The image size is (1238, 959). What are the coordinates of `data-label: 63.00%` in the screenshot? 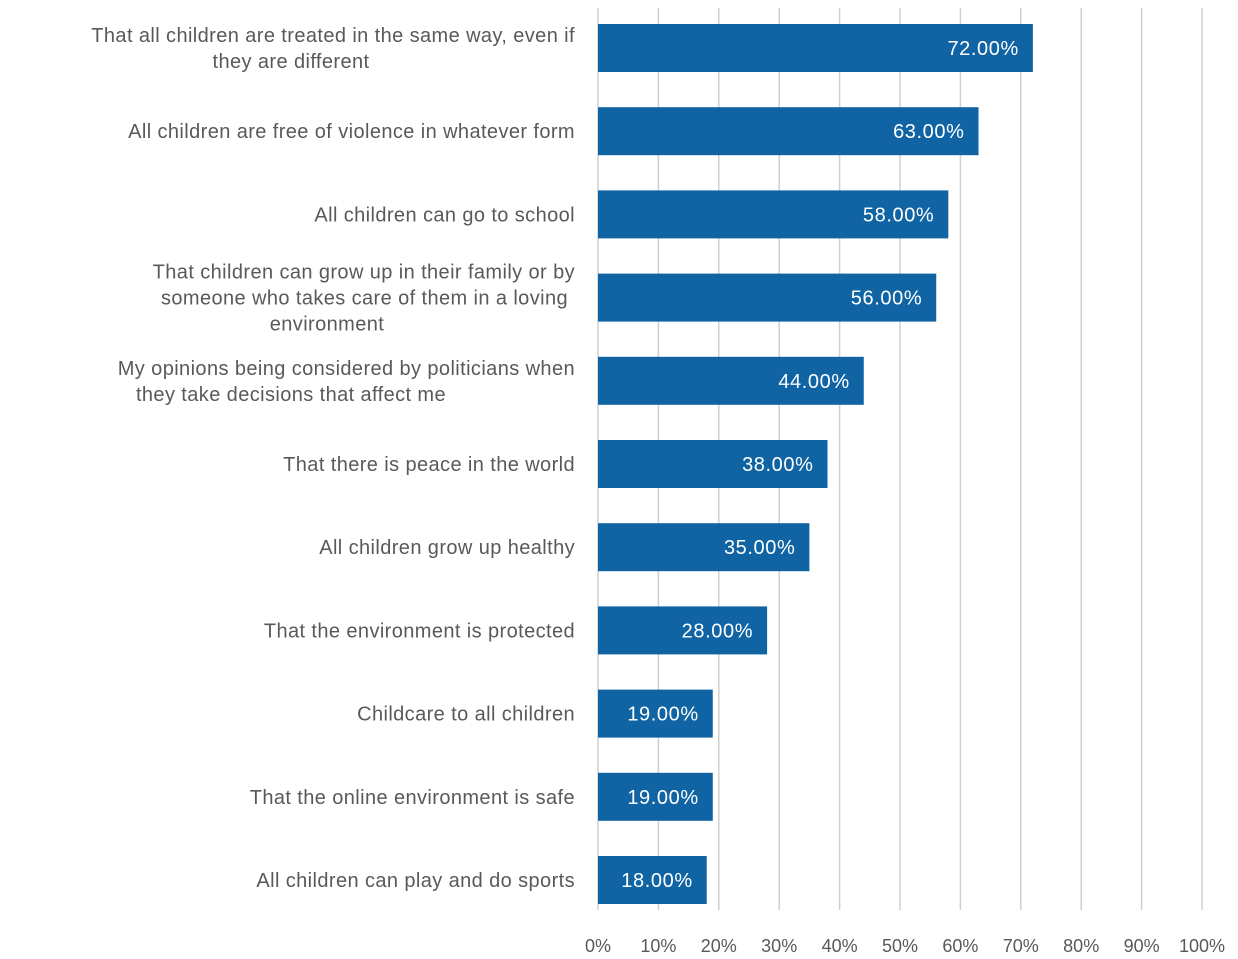 It's located at (928, 132).